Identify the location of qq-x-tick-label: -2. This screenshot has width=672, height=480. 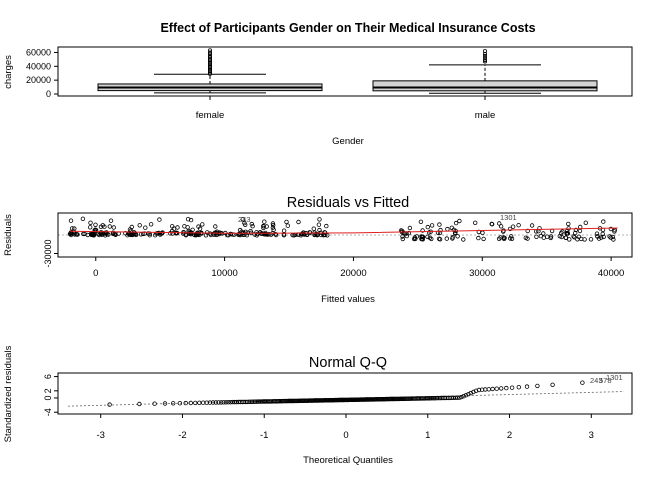
(182, 435).